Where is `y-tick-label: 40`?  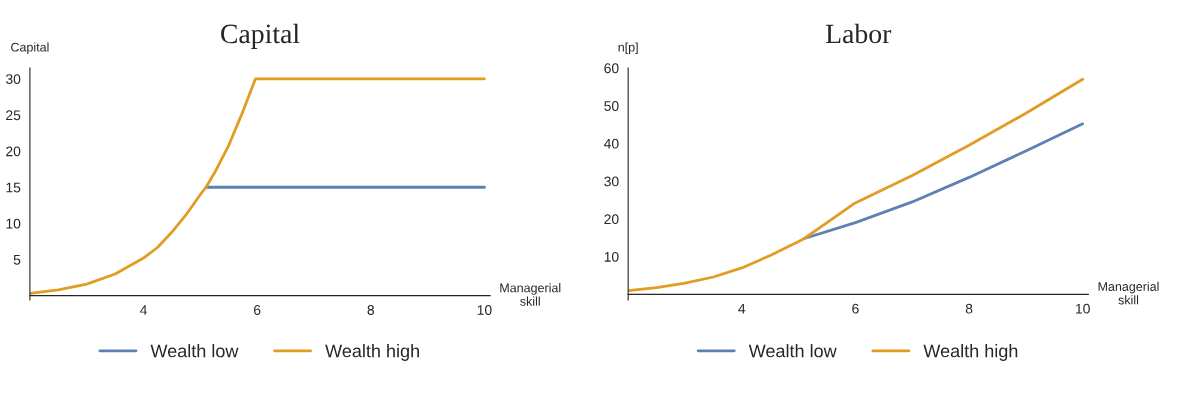 y-tick-label: 40 is located at coordinates (611, 143).